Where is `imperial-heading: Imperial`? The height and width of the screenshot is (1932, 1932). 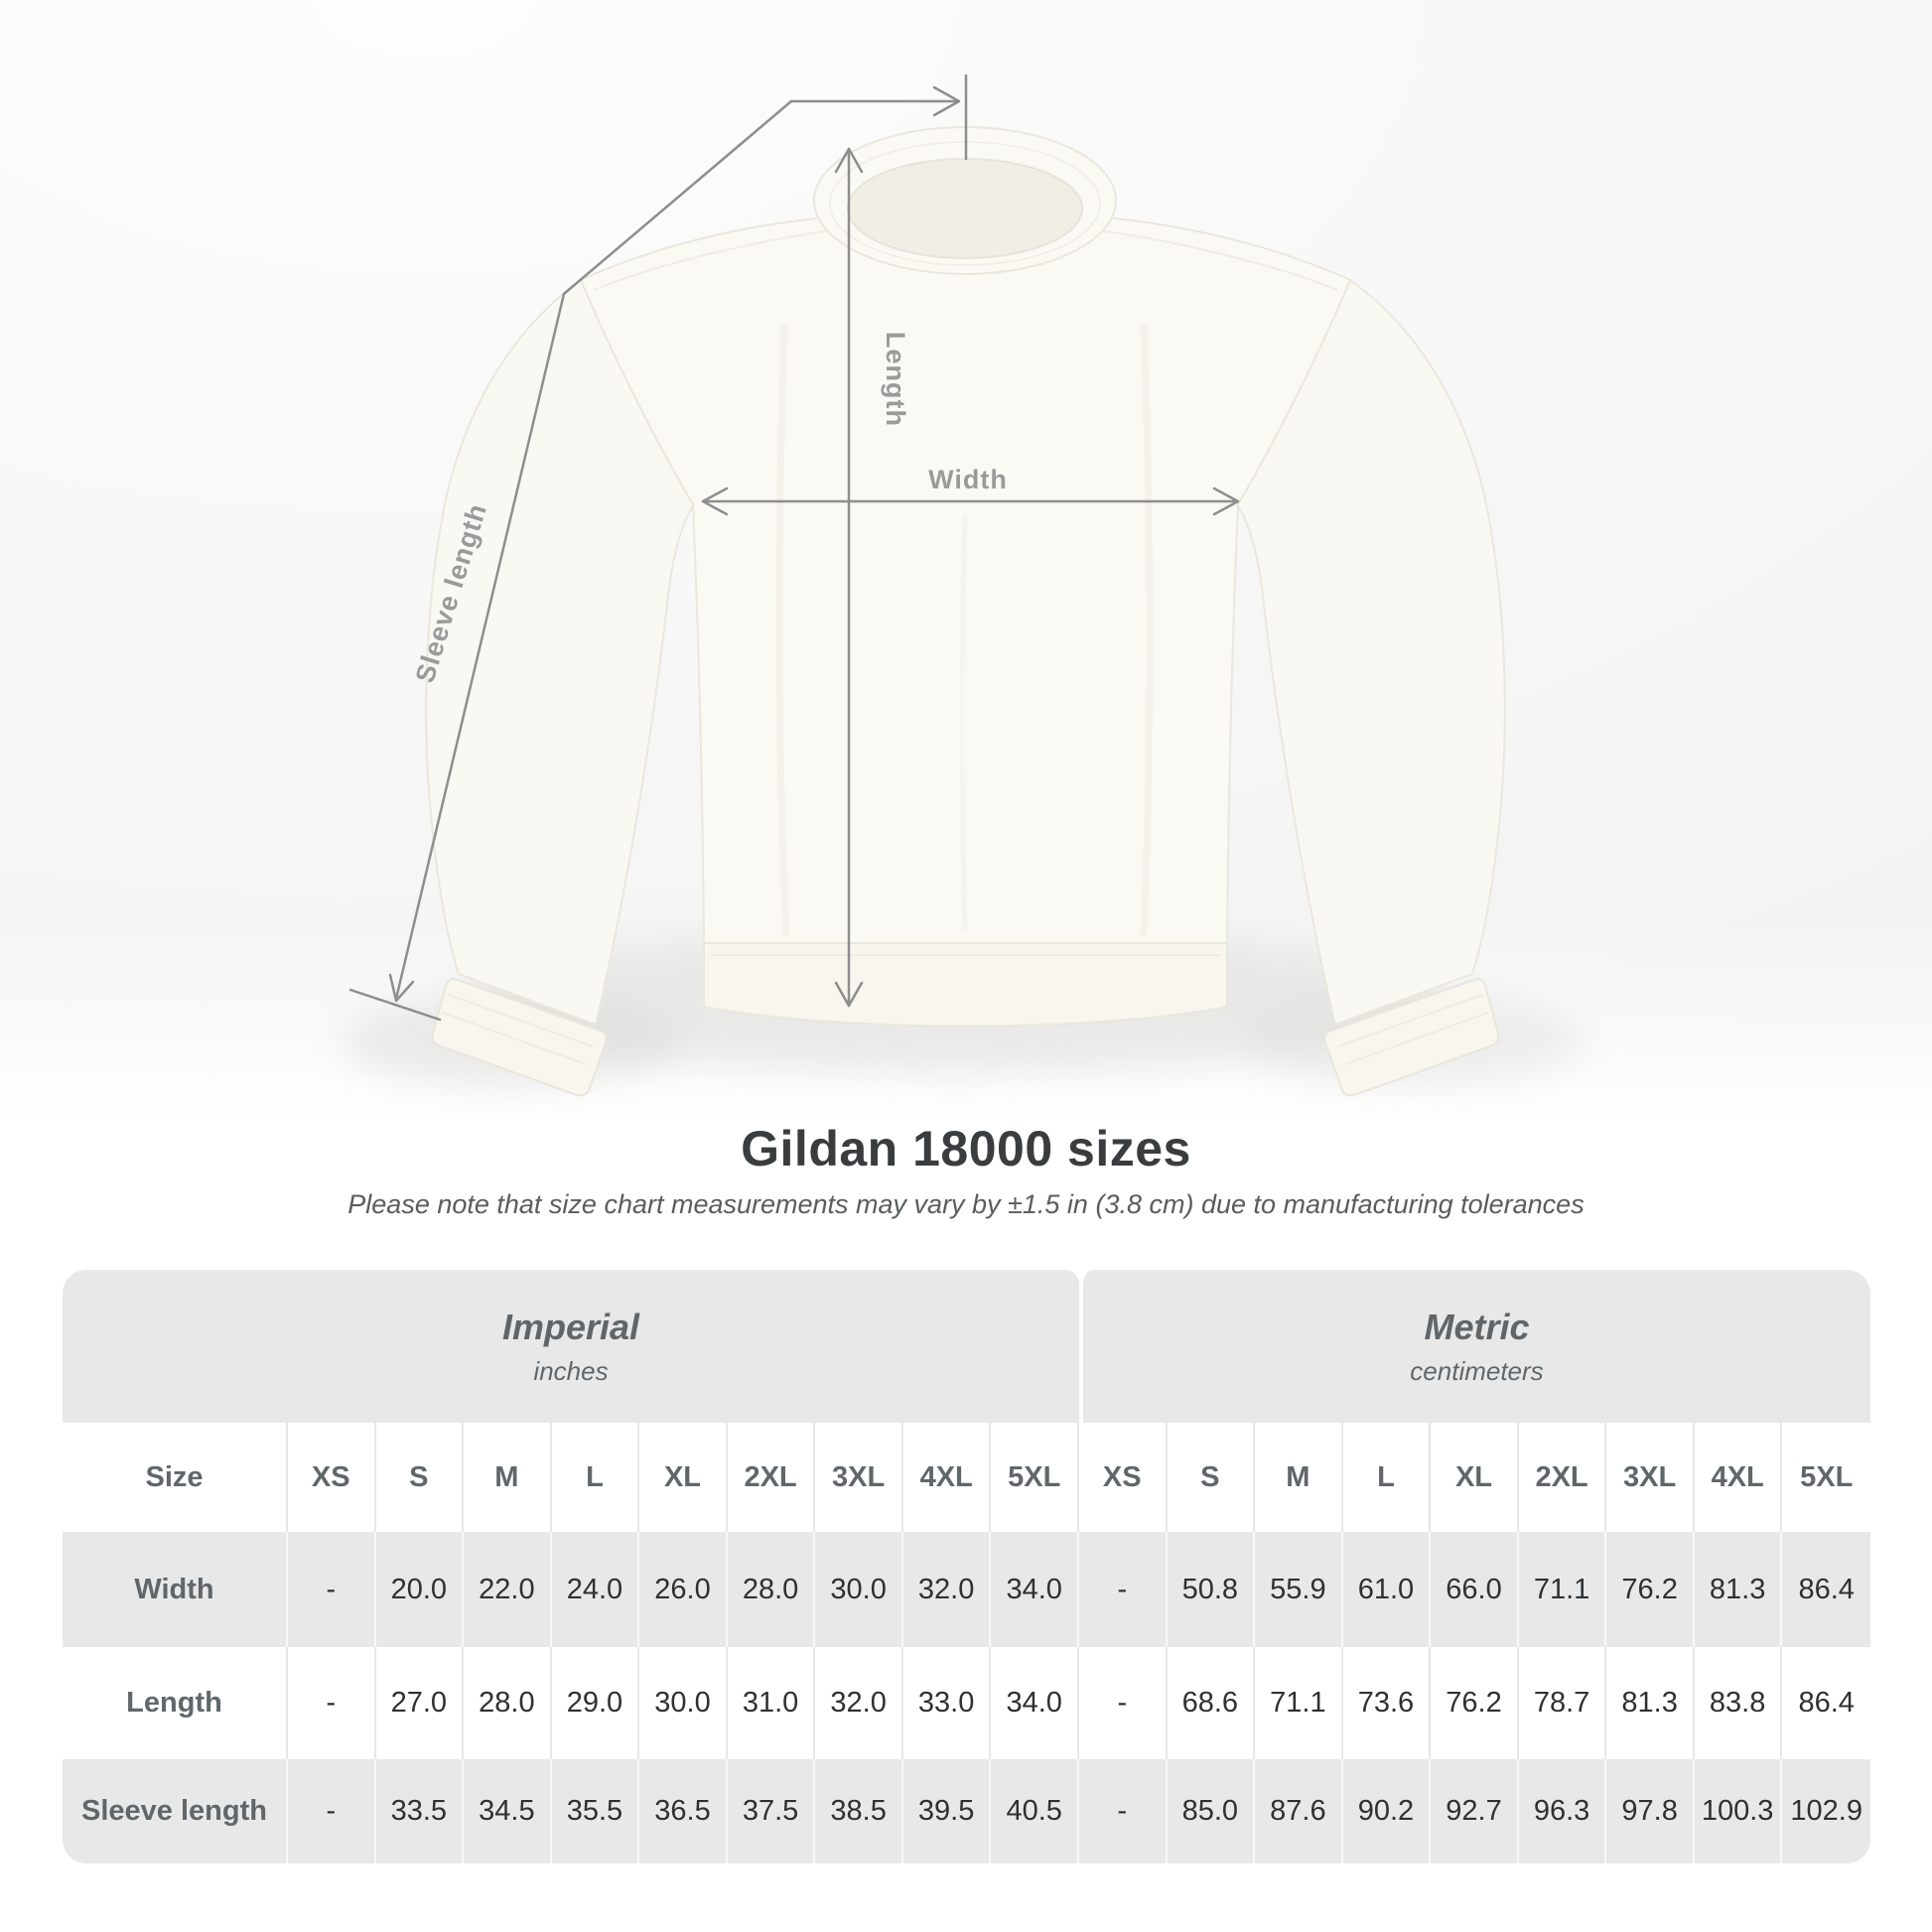
imperial-heading: Imperial is located at coordinates (570, 1326).